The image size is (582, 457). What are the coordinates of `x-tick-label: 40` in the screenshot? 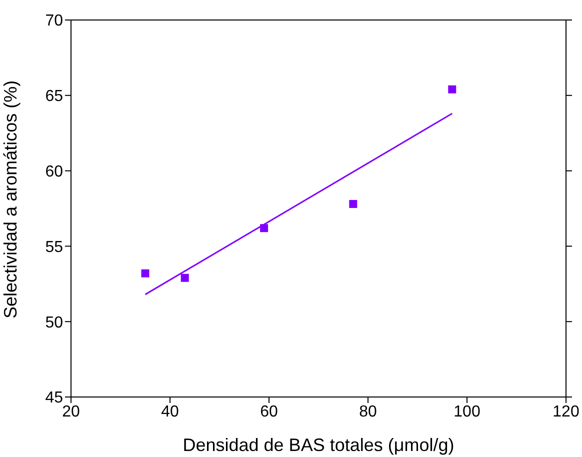 It's located at (170, 411).